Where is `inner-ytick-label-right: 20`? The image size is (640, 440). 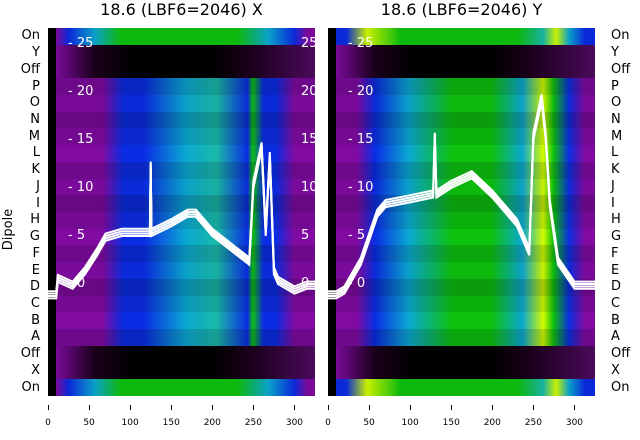 inner-ytick-label-right: 20 is located at coordinates (309, 91).